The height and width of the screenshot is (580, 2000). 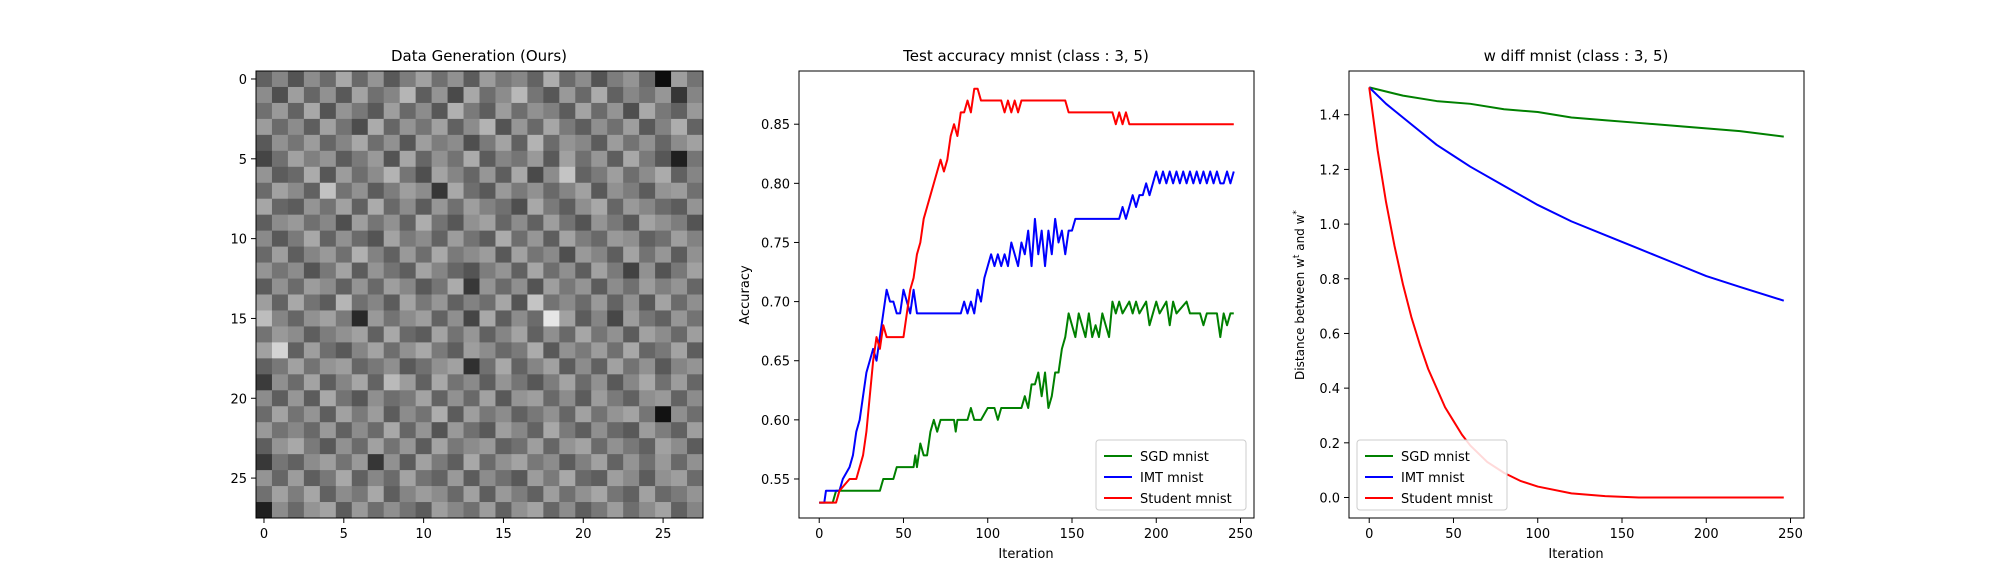 I want to click on heatmap-x-ticks: 0 5 10 15 20 25, so click(x=465, y=530).